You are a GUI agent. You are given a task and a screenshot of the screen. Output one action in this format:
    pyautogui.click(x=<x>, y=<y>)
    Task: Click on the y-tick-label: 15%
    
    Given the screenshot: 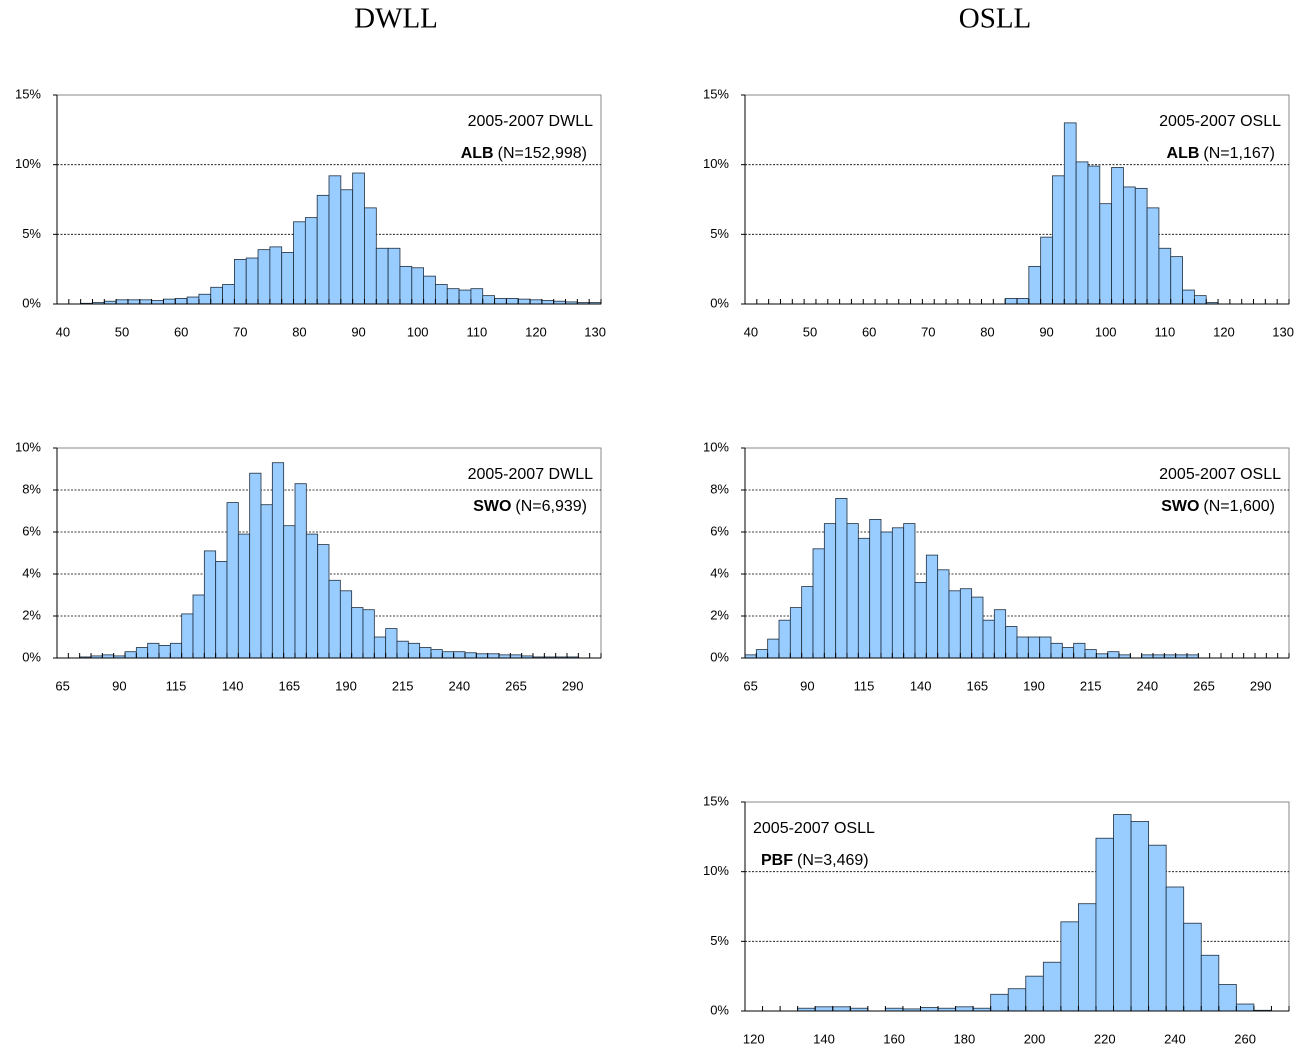 What is the action you would take?
    pyautogui.click(x=716, y=93)
    